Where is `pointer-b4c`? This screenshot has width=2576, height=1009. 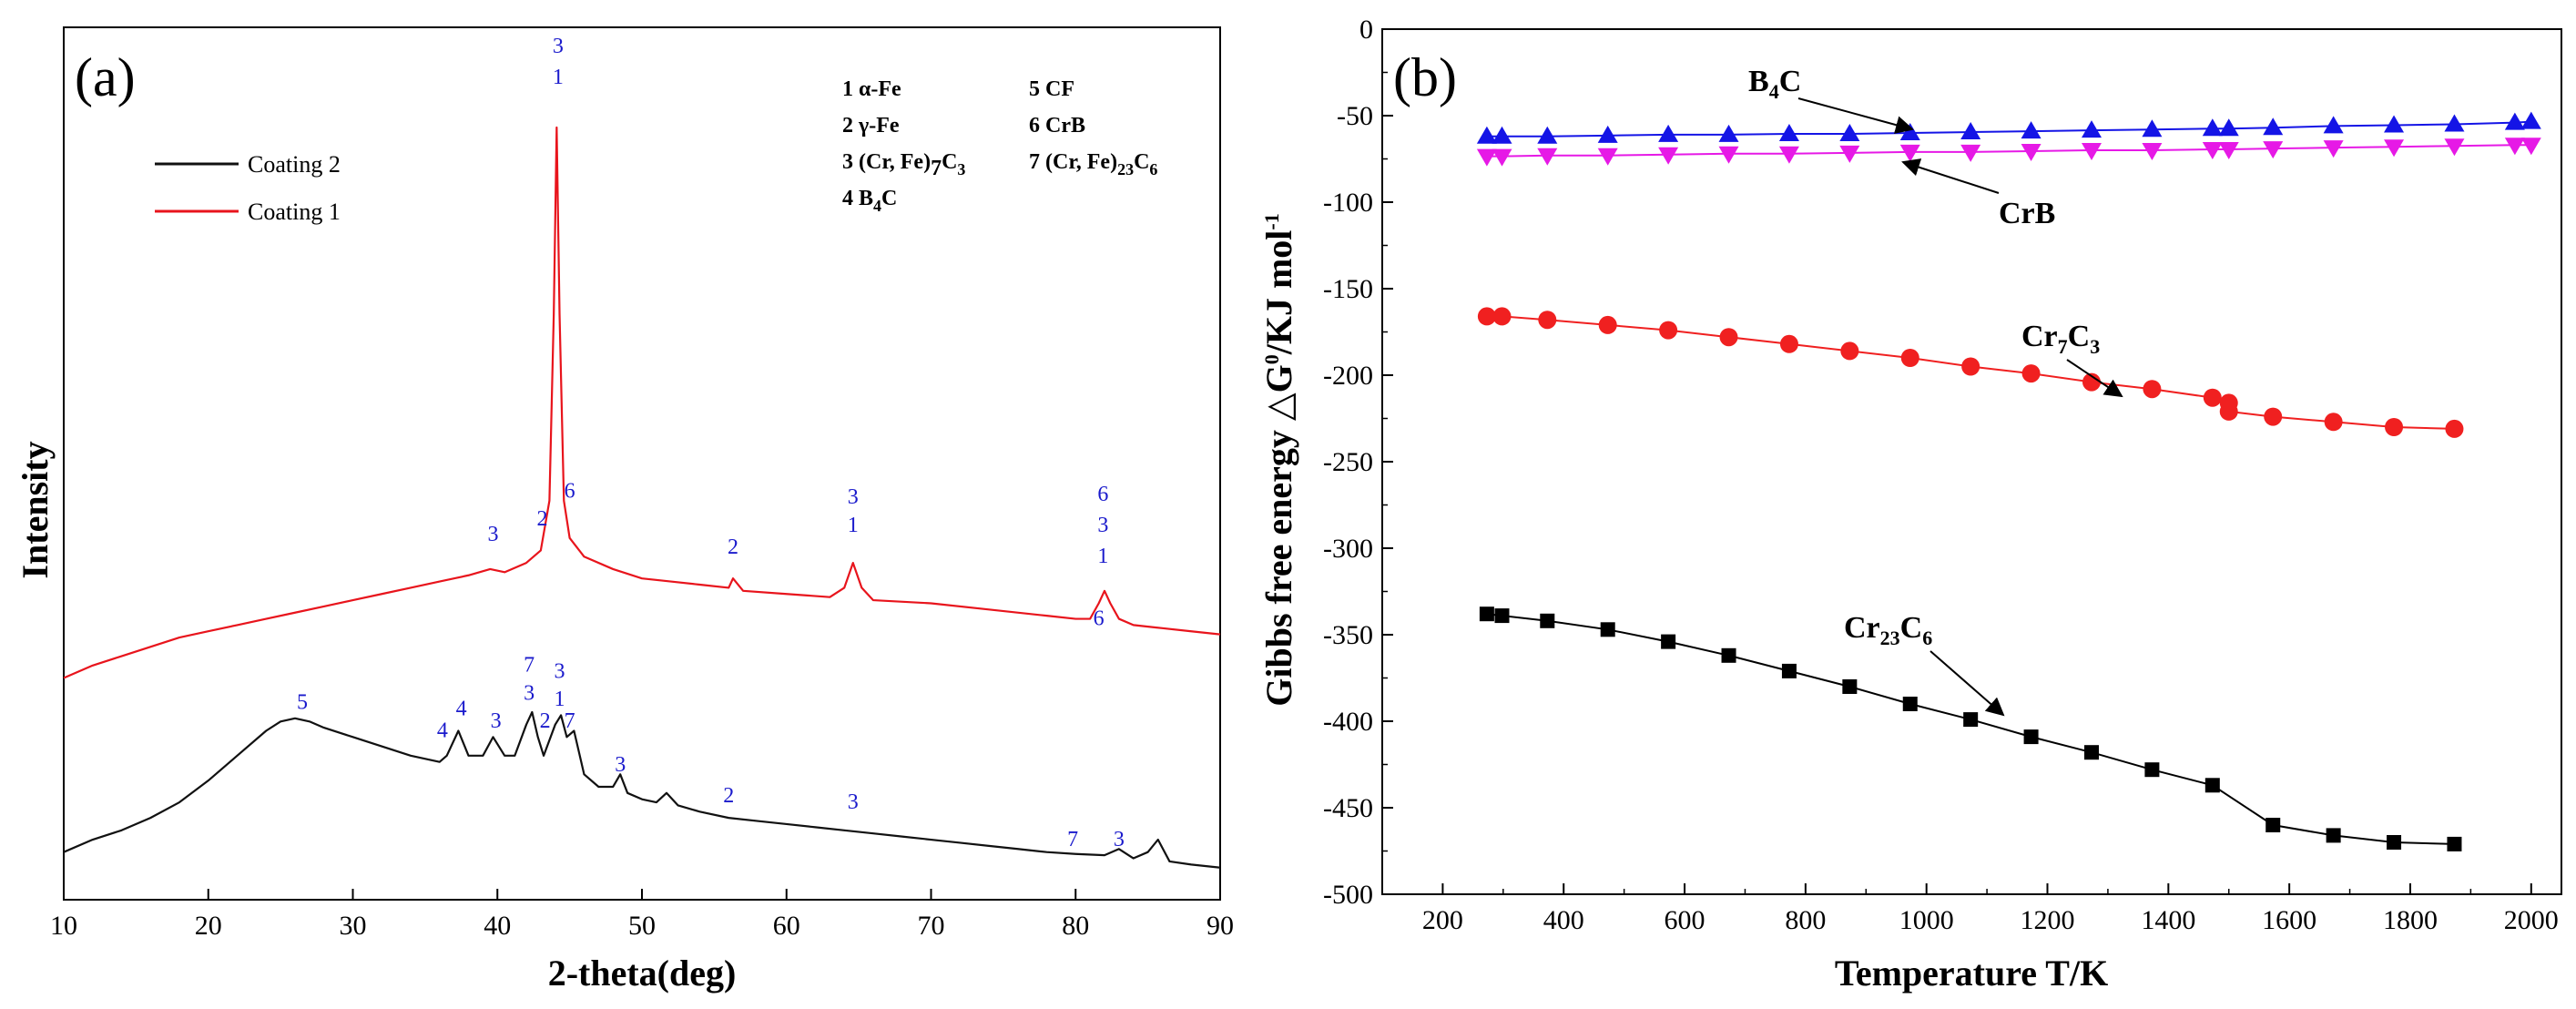 pointer-b4c is located at coordinates (1855, 115).